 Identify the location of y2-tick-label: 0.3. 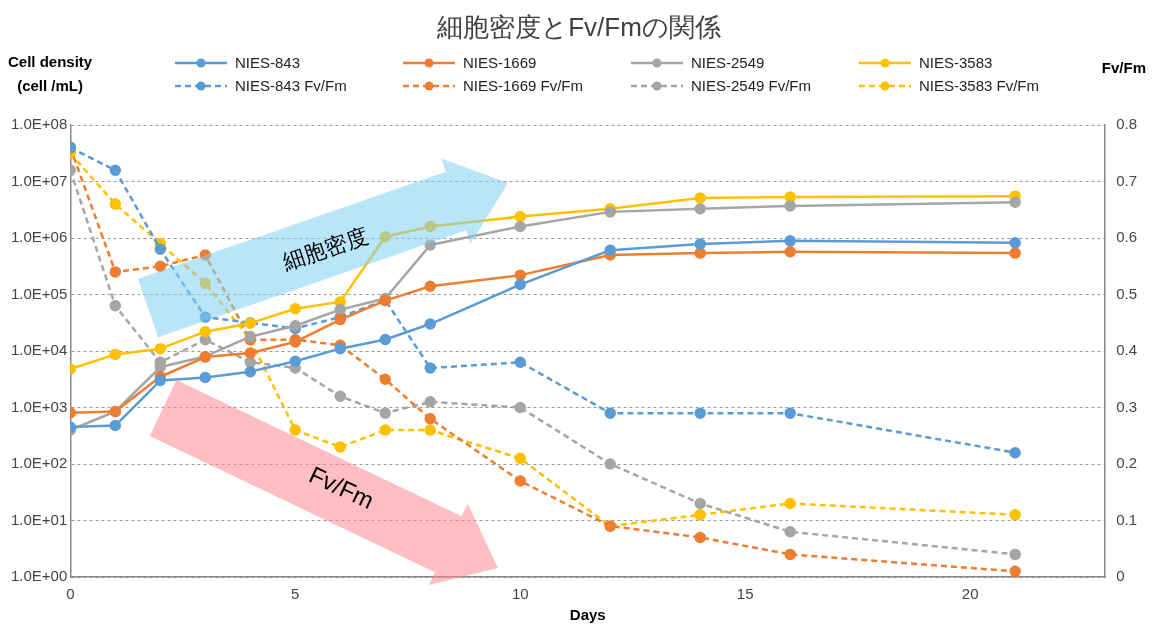
(1127, 406).